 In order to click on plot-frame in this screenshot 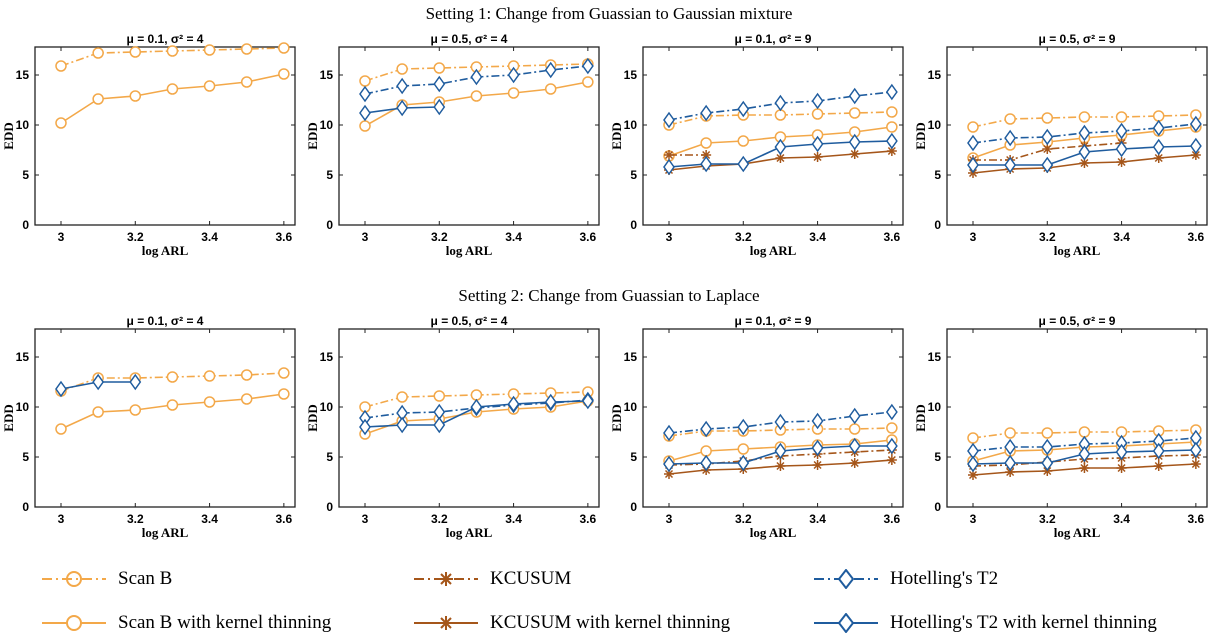, I will do `click(165, 418)`.